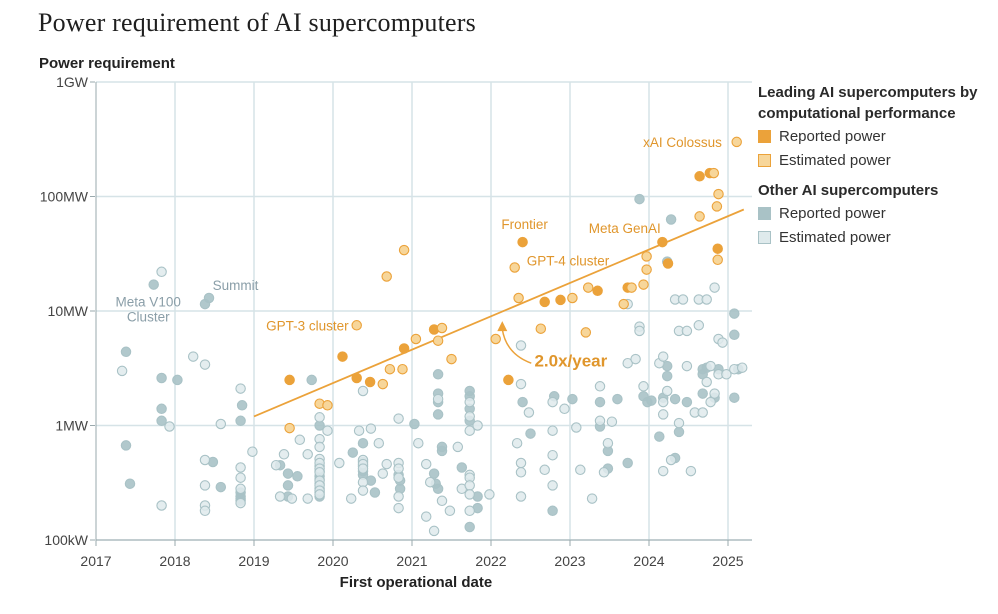  Describe the element at coordinates (307, 325) in the screenshot. I see `annotation-label: GPT-3 cluster` at that location.